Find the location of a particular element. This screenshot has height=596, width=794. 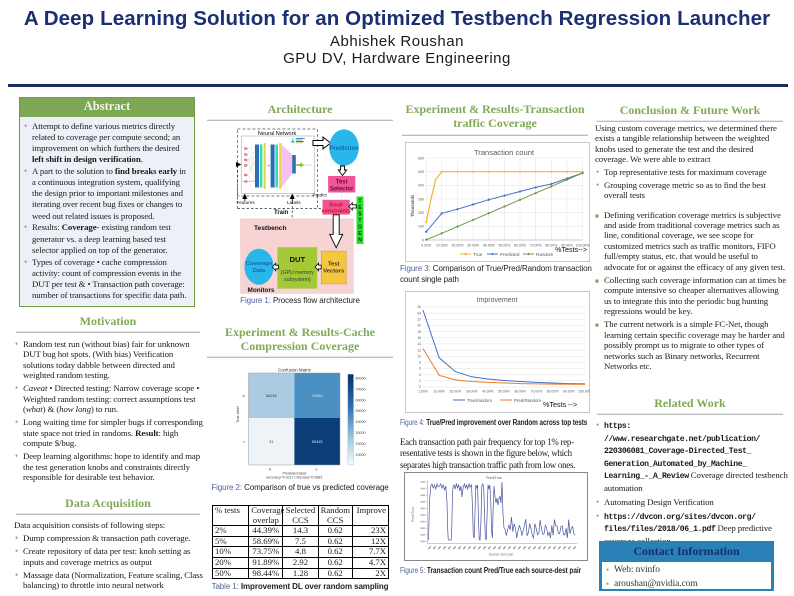

svg-text: Predicted label is located at coordinates (295, 474).